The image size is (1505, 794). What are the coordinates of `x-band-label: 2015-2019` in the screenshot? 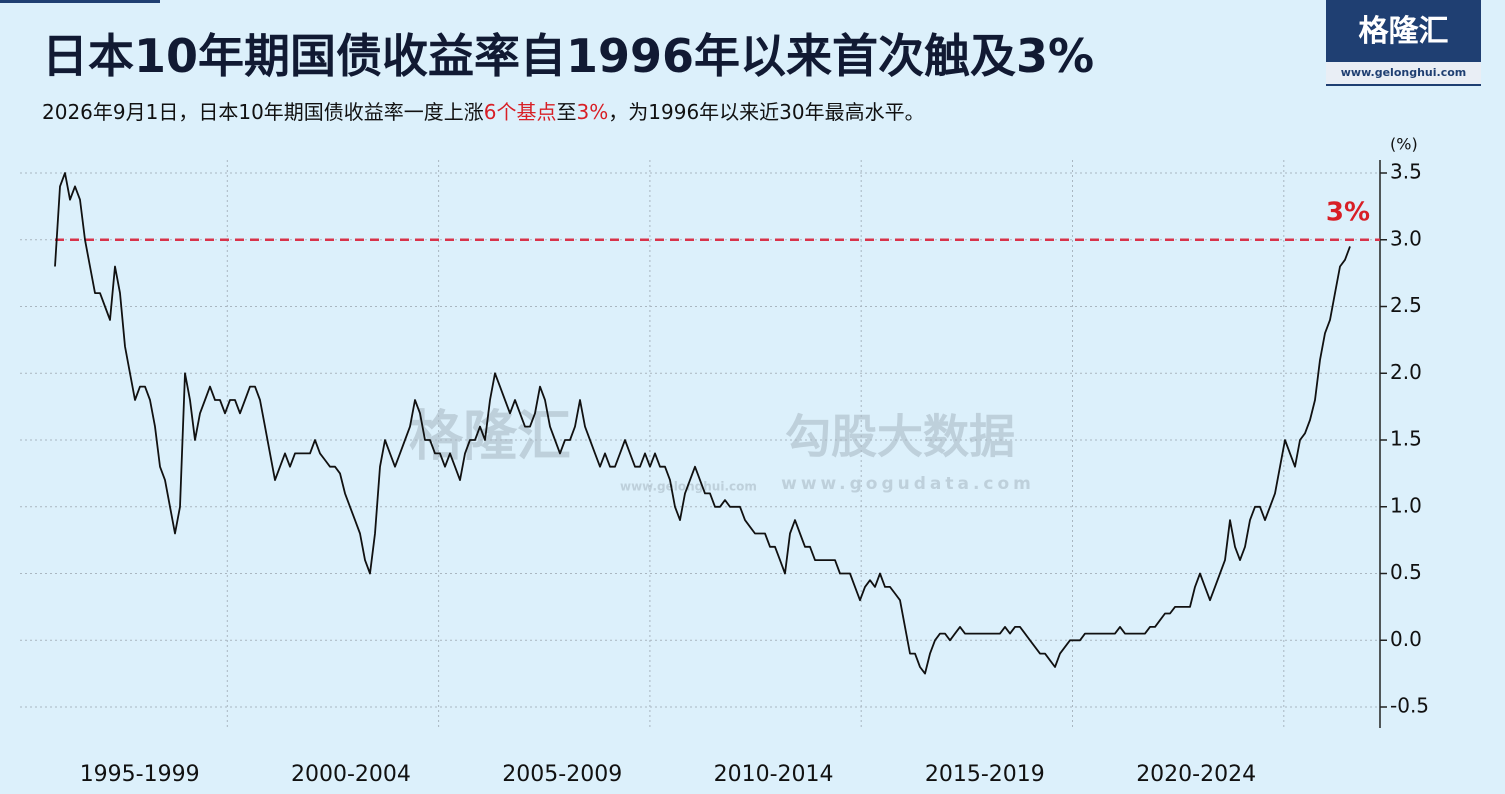 It's located at (985, 774).